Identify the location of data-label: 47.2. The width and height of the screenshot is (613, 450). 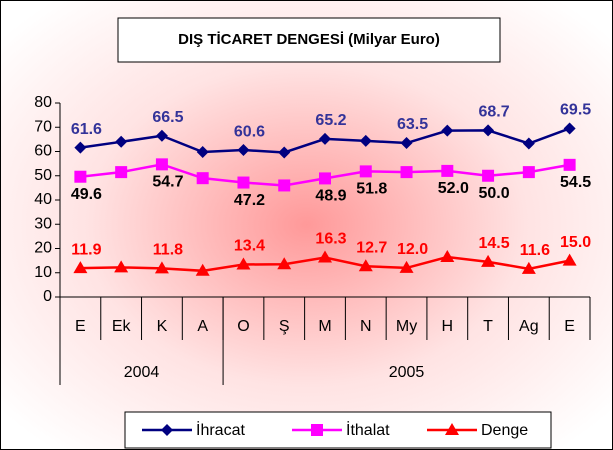
(249, 200).